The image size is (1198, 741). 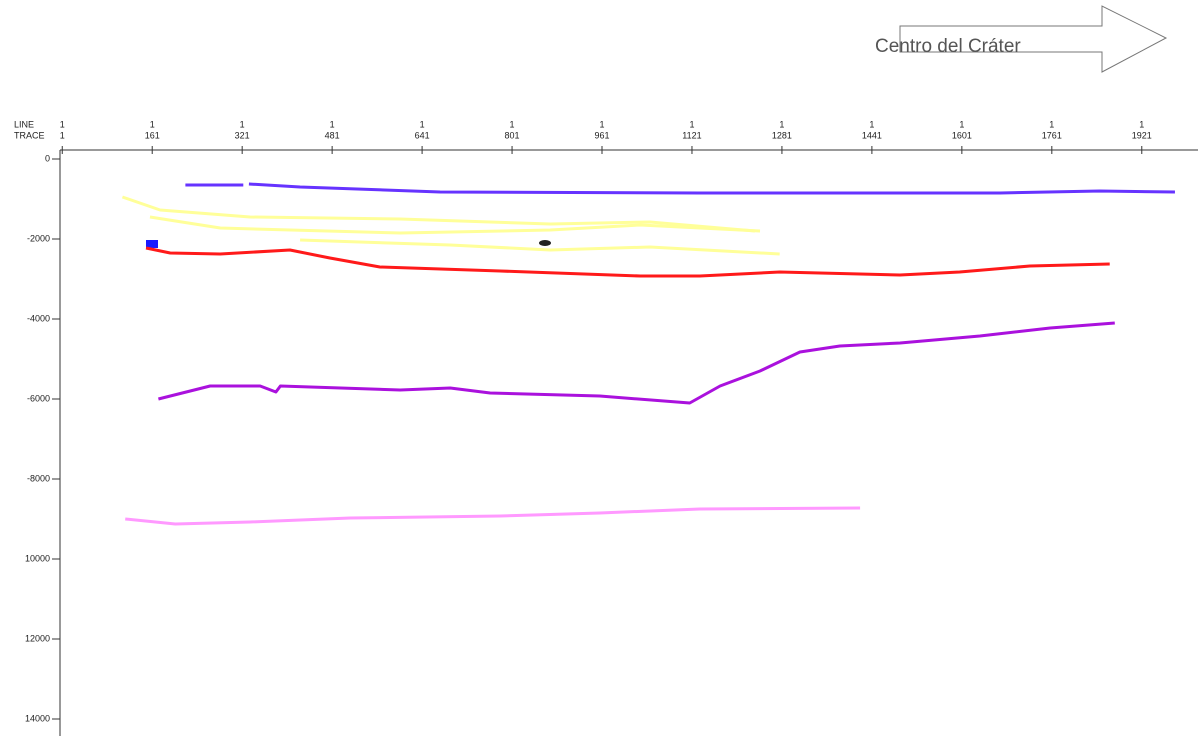 What do you see at coordinates (332, 135) in the screenshot?
I see `x-tick-label: 481` at bounding box center [332, 135].